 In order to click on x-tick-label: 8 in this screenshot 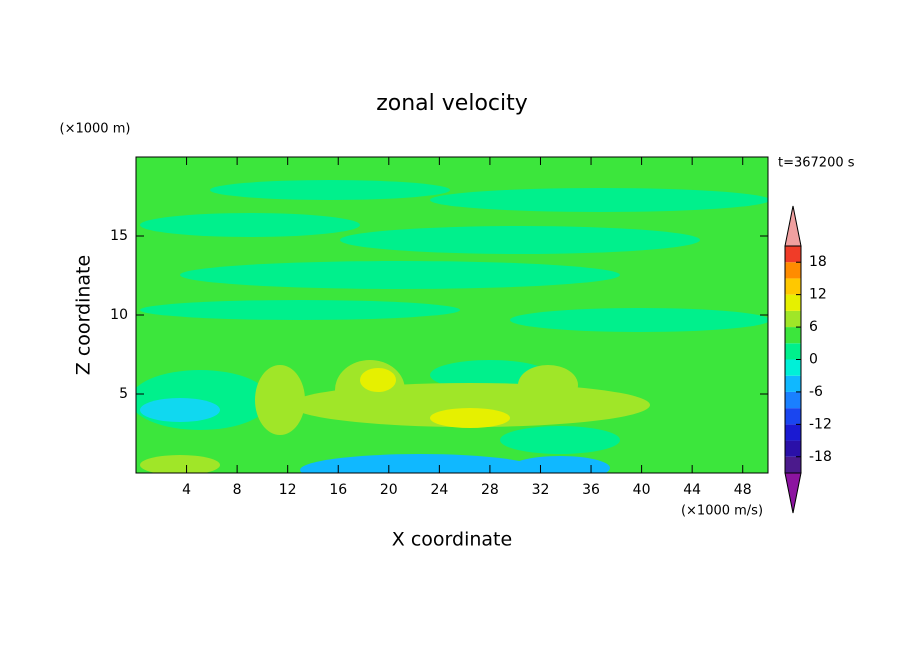, I will do `click(237, 490)`.